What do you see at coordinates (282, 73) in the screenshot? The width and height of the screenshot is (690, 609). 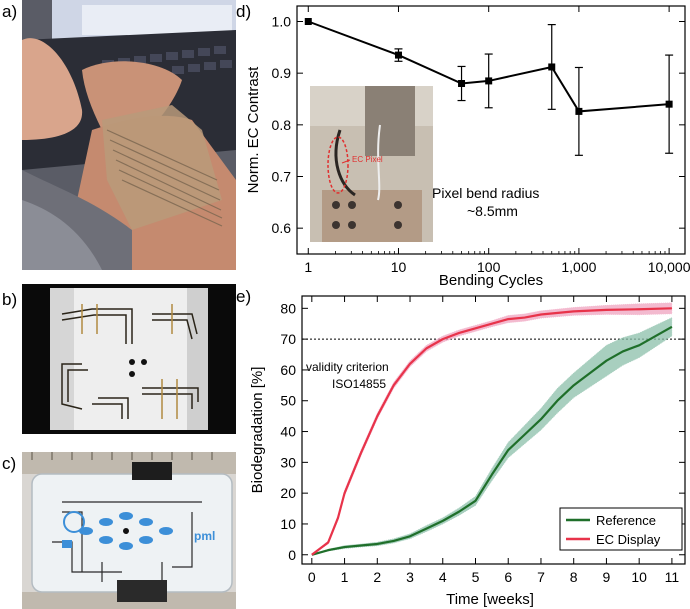 I see `chart-d-ytick-label: 0.9` at bounding box center [282, 73].